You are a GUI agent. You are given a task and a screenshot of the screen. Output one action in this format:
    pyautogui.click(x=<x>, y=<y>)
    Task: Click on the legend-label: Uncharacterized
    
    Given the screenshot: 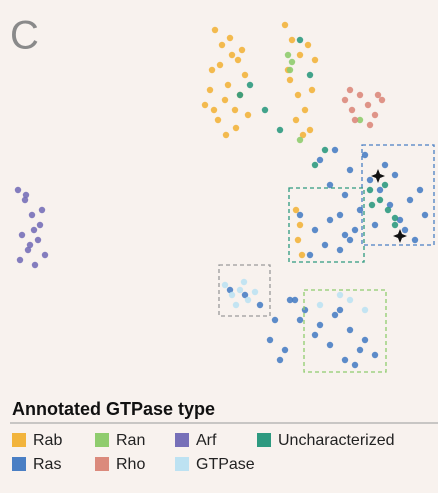 What is the action you would take?
    pyautogui.click(x=336, y=440)
    